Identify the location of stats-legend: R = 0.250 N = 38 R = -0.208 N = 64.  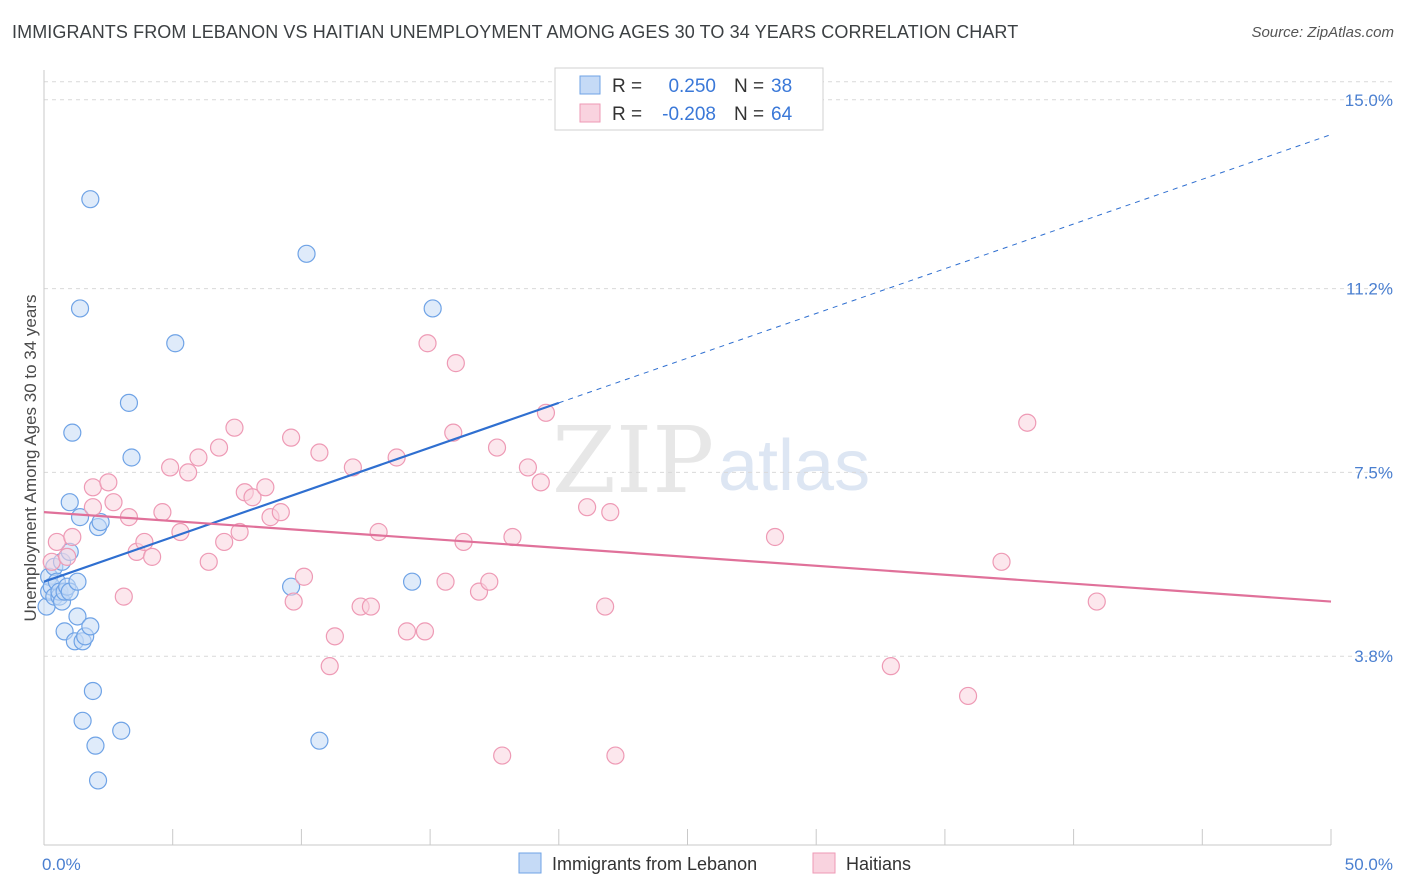
(689, 99).